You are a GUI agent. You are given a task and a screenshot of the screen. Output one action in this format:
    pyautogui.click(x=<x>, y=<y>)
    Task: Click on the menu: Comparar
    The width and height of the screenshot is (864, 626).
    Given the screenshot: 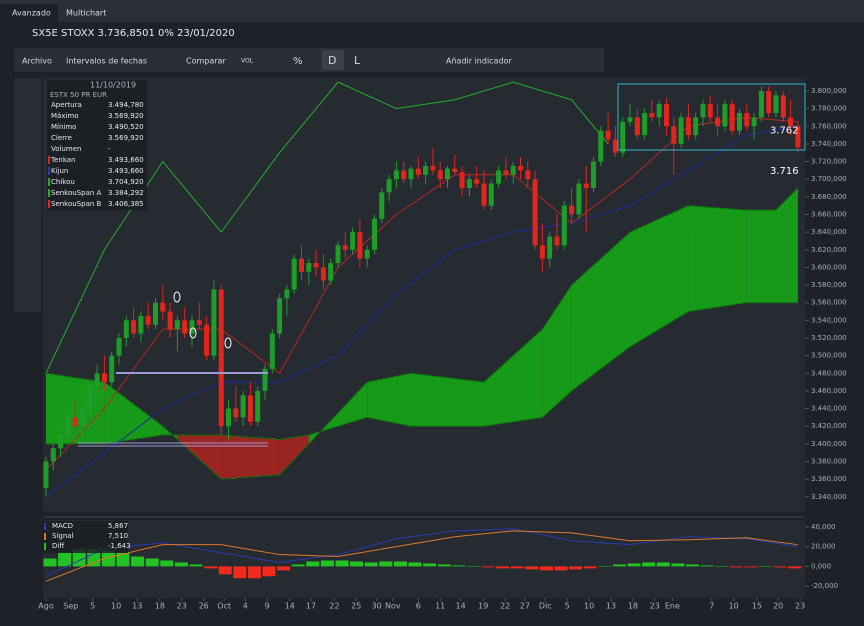 What is the action you would take?
    pyautogui.click(x=206, y=61)
    